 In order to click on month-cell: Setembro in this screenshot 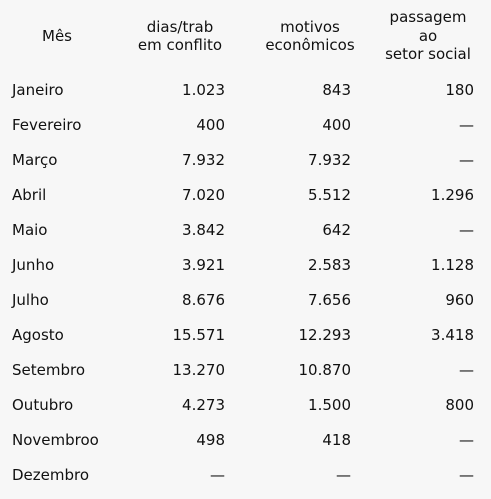, I will do `click(49, 370)`.